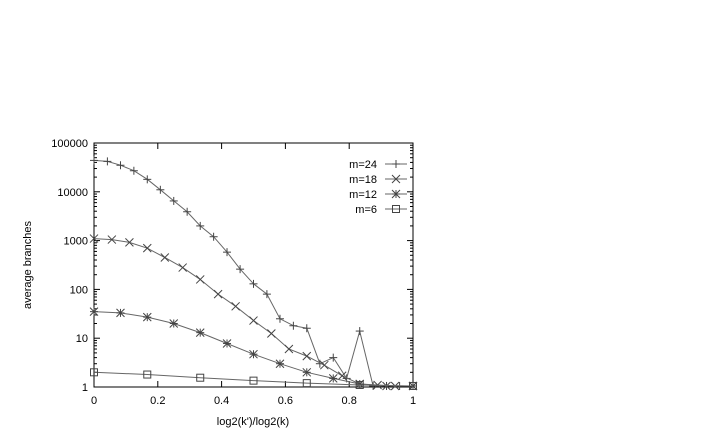  What do you see at coordinates (28, 264) in the screenshot?
I see `y-axis-label: average branches` at bounding box center [28, 264].